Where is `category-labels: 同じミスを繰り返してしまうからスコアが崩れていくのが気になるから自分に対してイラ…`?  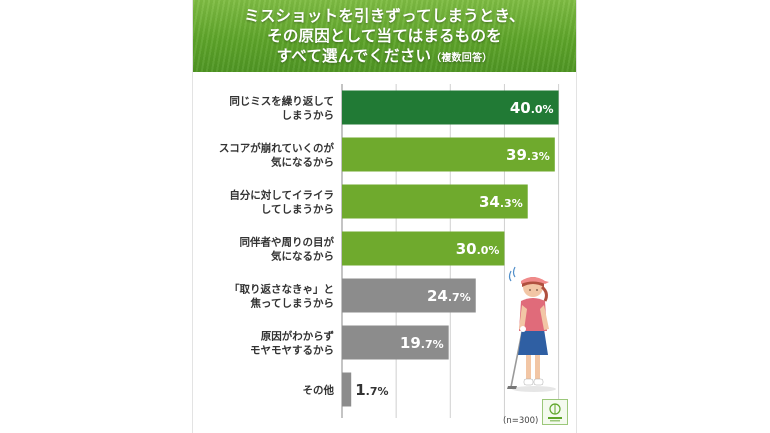
category-labels: 同じミスを繰り返してしまうからスコアが崩れていくのが気になるから自分に対してイラ… is located at coordinates (277, 246).